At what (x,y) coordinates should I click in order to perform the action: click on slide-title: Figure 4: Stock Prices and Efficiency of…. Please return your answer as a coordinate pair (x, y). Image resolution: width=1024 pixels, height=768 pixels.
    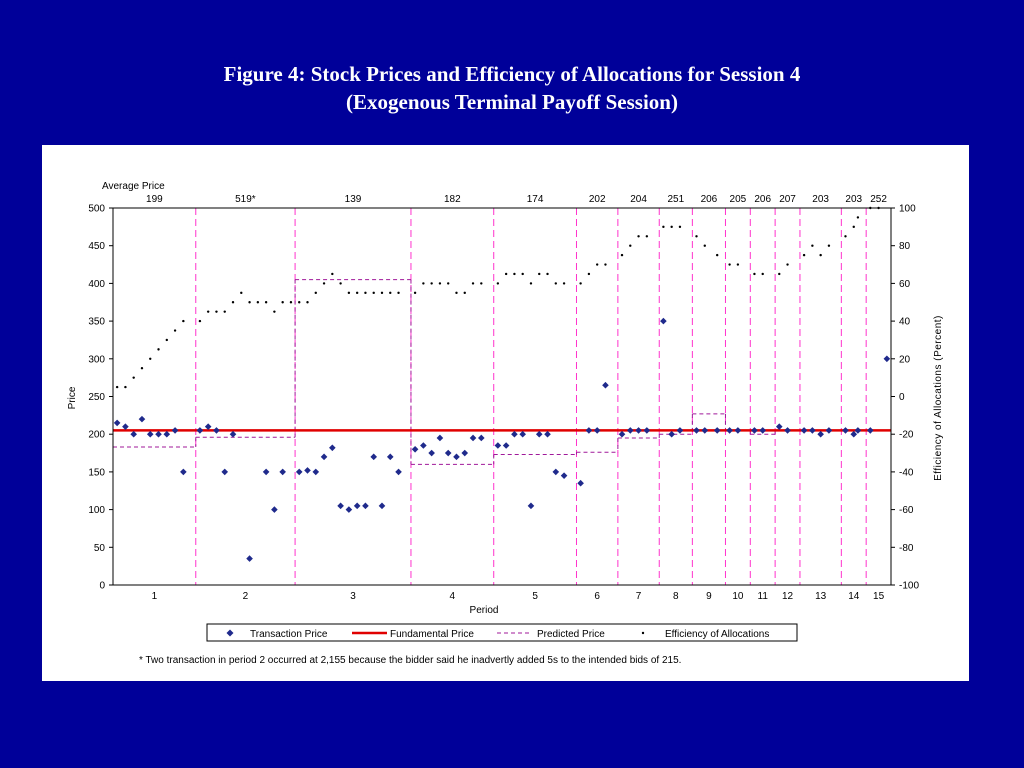
    Looking at the image, I should click on (512, 88).